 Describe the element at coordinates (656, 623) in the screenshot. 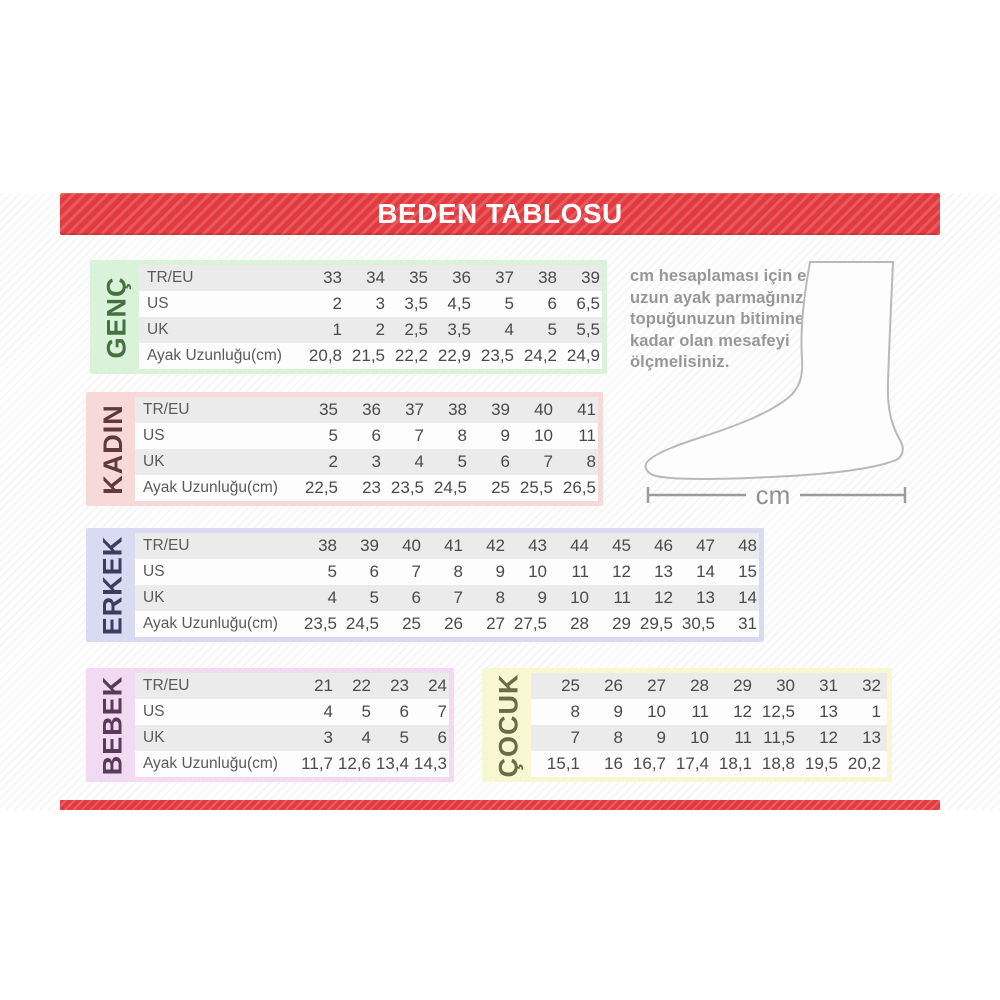

I see `size-value-cell: 29,5` at that location.